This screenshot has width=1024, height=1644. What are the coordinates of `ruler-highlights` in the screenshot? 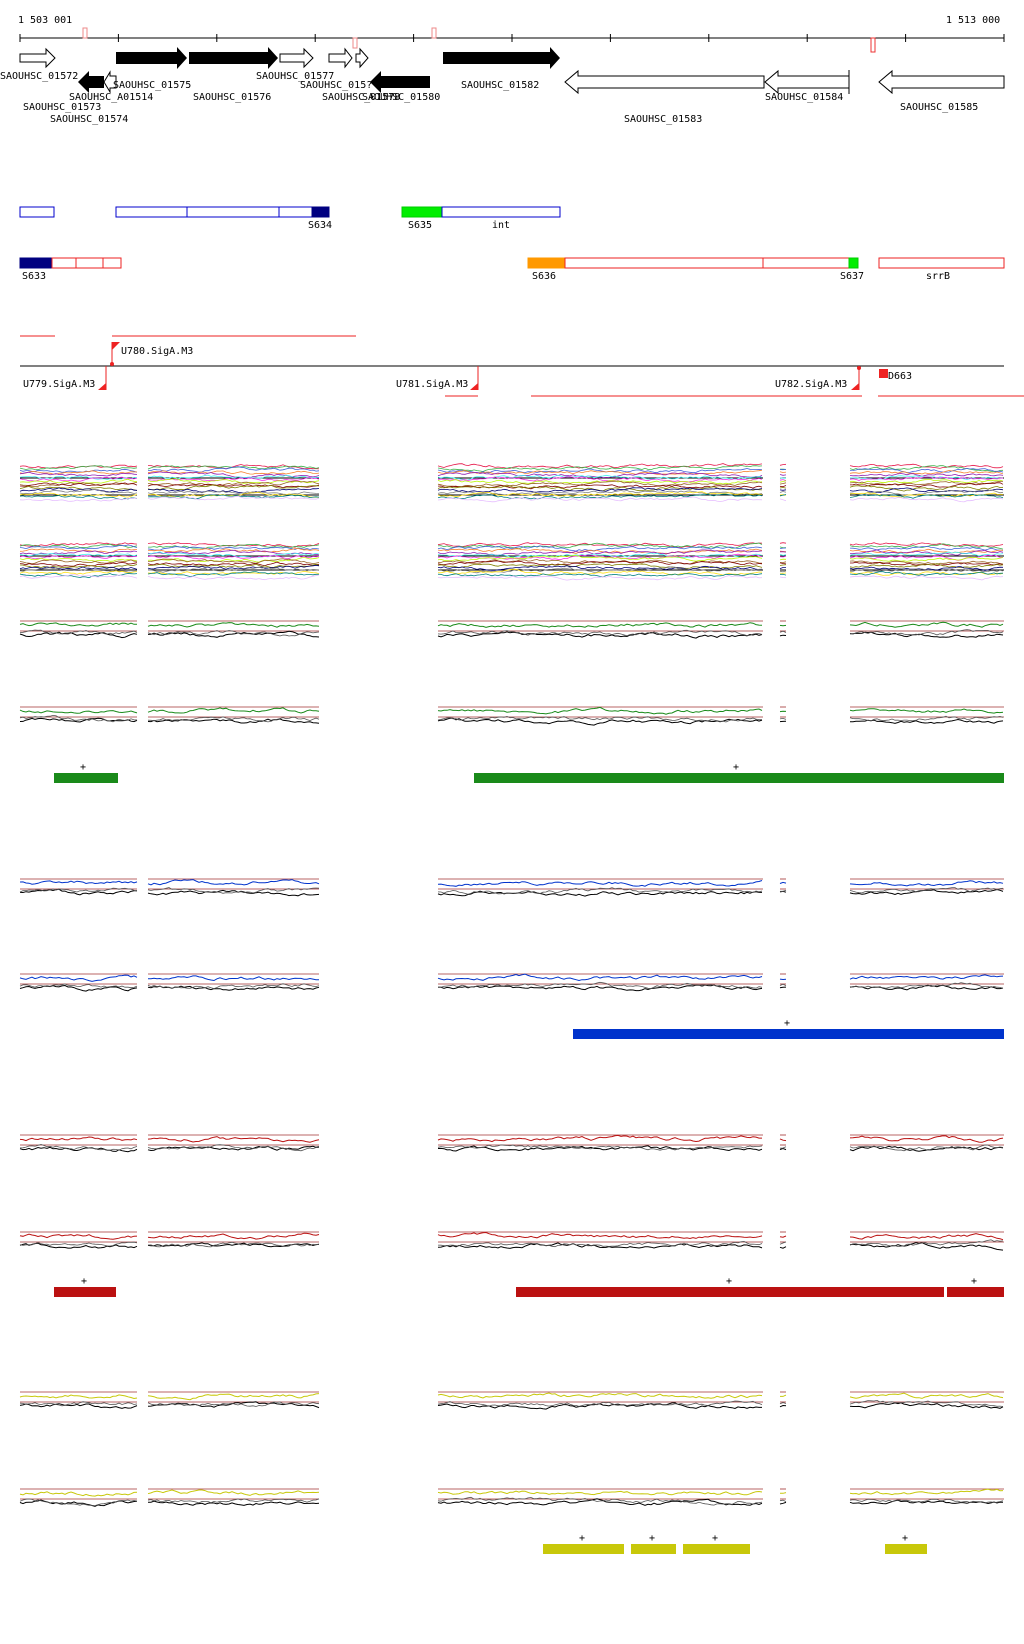 It's located at (479, 40).